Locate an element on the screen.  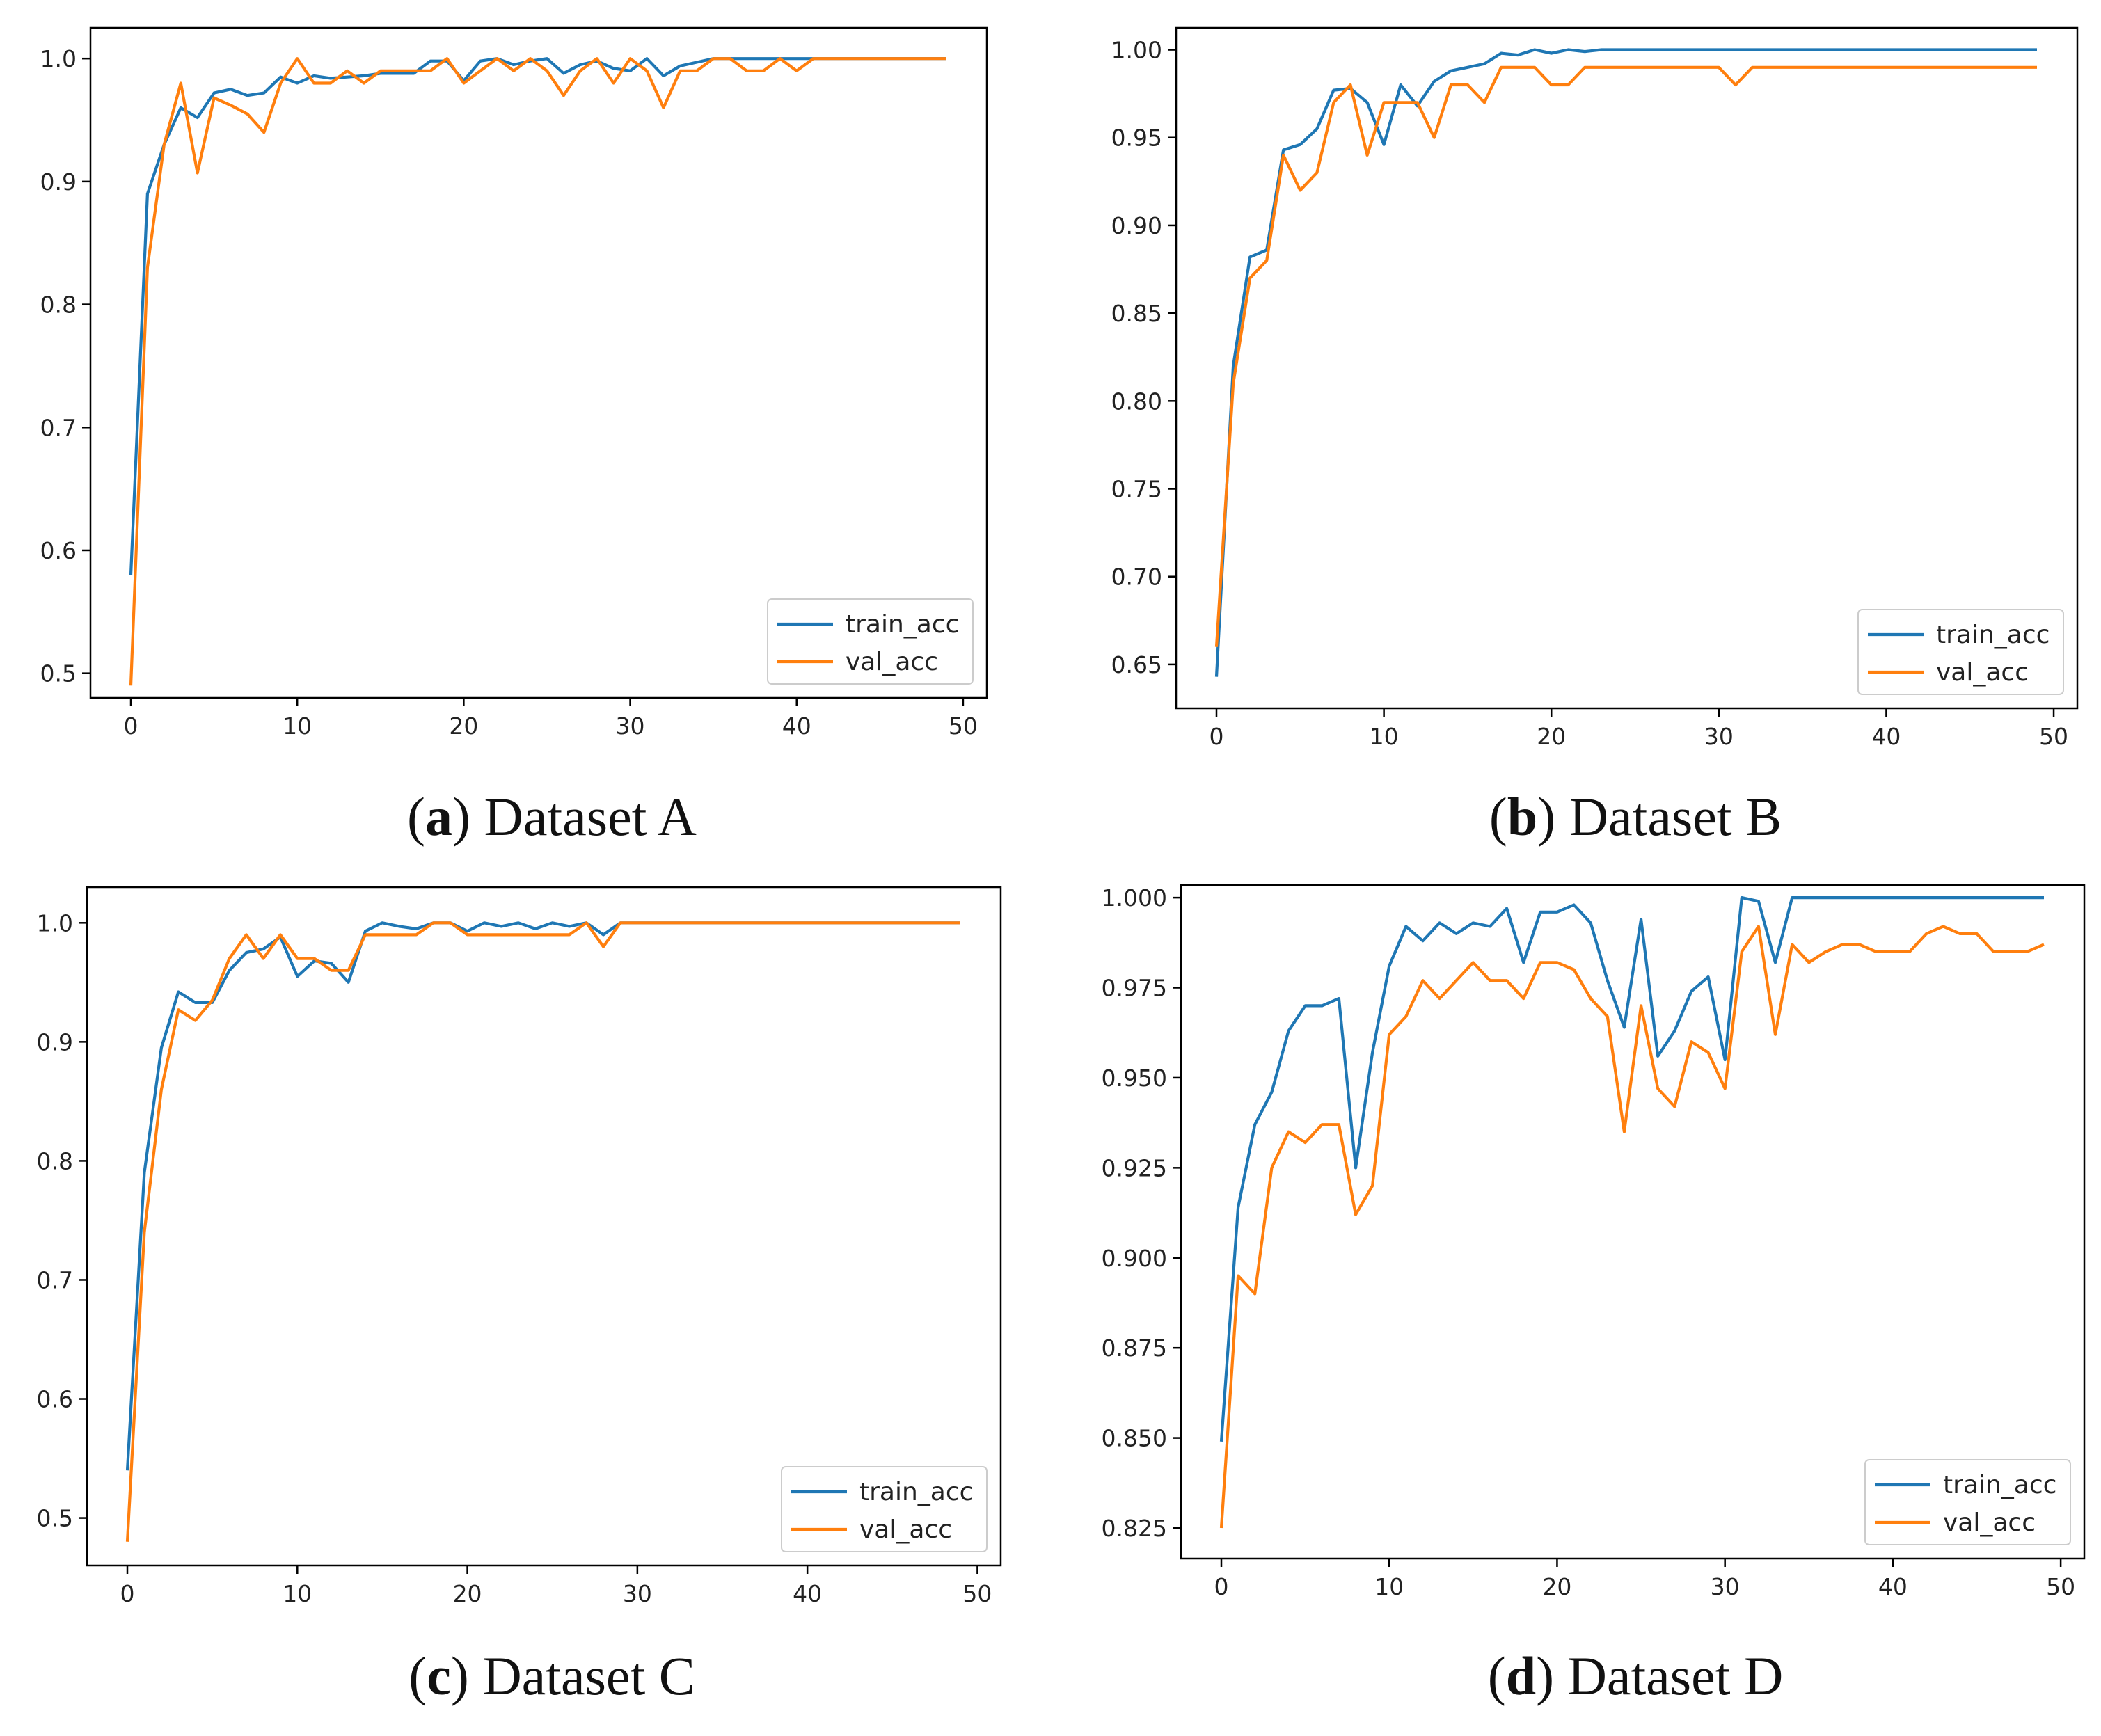
y-tick-label: 0.825 is located at coordinates (1134, 1528).